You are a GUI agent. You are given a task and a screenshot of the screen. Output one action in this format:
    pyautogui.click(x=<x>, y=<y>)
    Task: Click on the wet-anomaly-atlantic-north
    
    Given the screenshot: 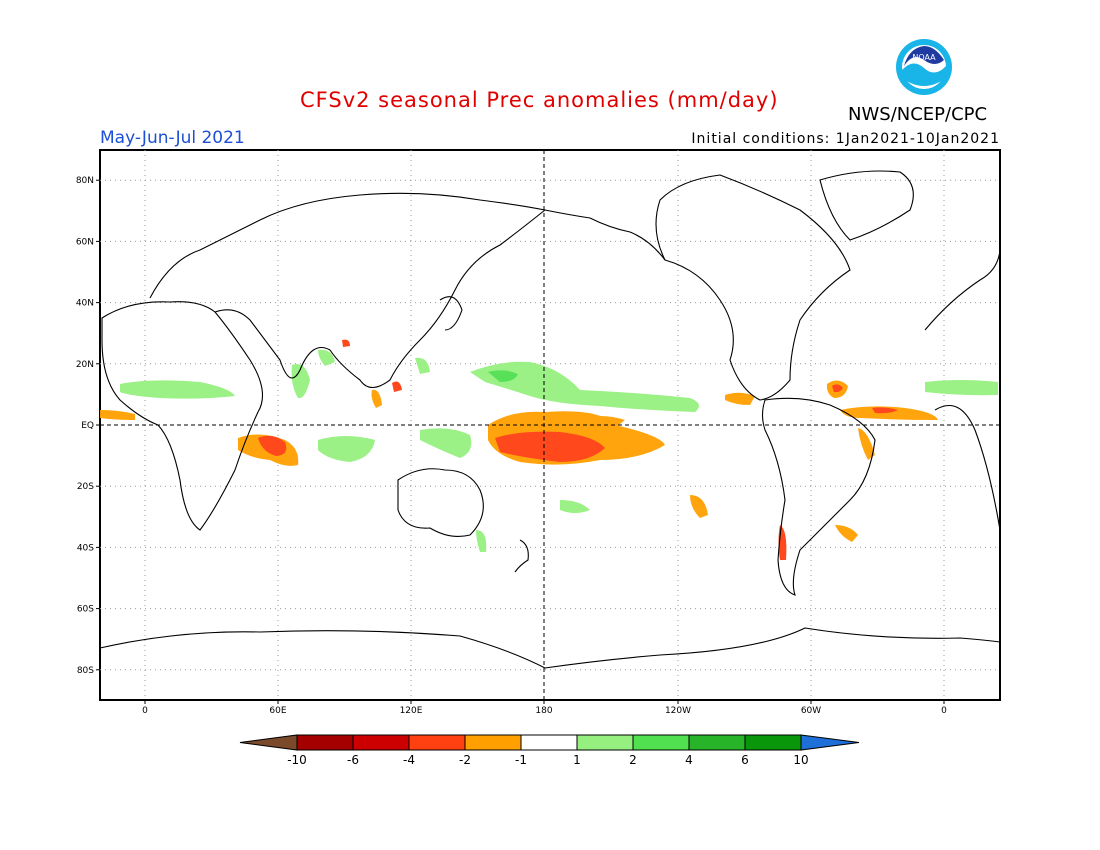 What is the action you would take?
    pyautogui.click(x=961, y=388)
    